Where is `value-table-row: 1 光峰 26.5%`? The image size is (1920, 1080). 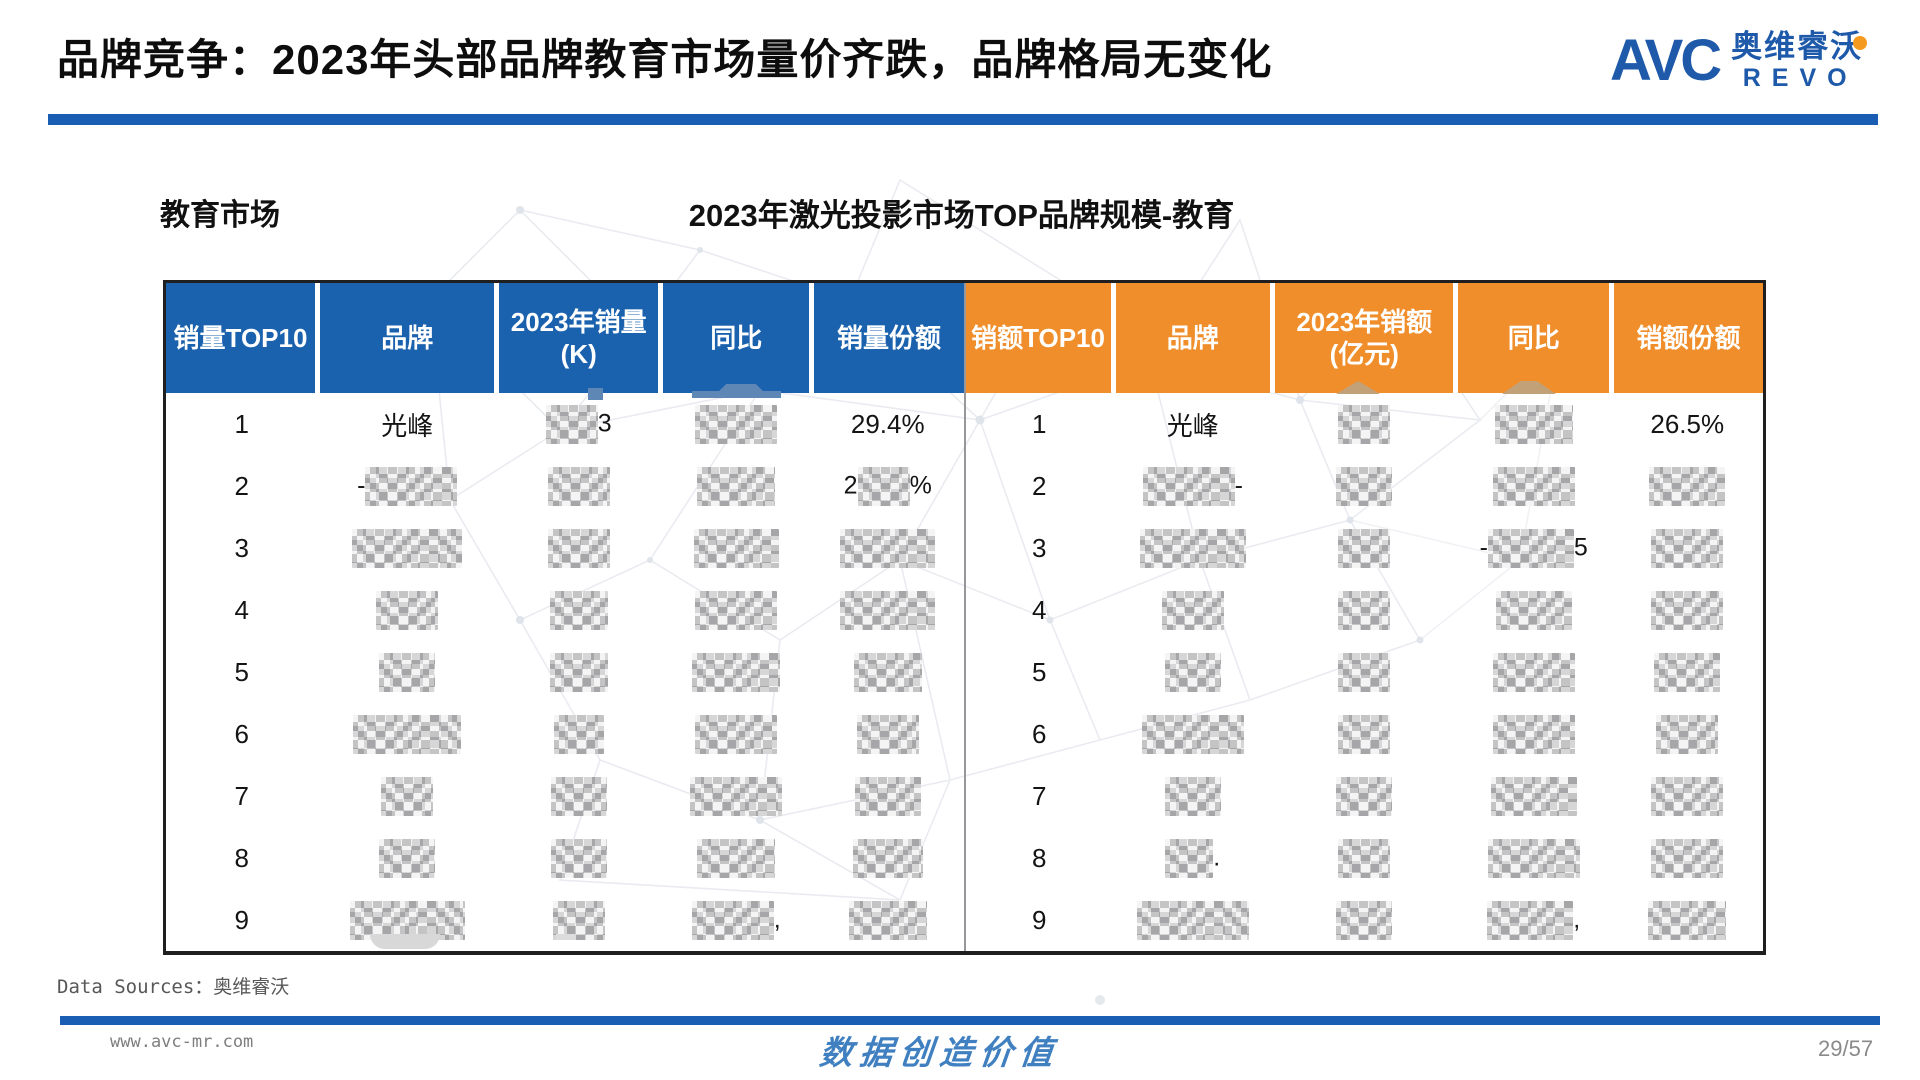 value-table-row: 1 光峰 26.5% is located at coordinates (1365, 424).